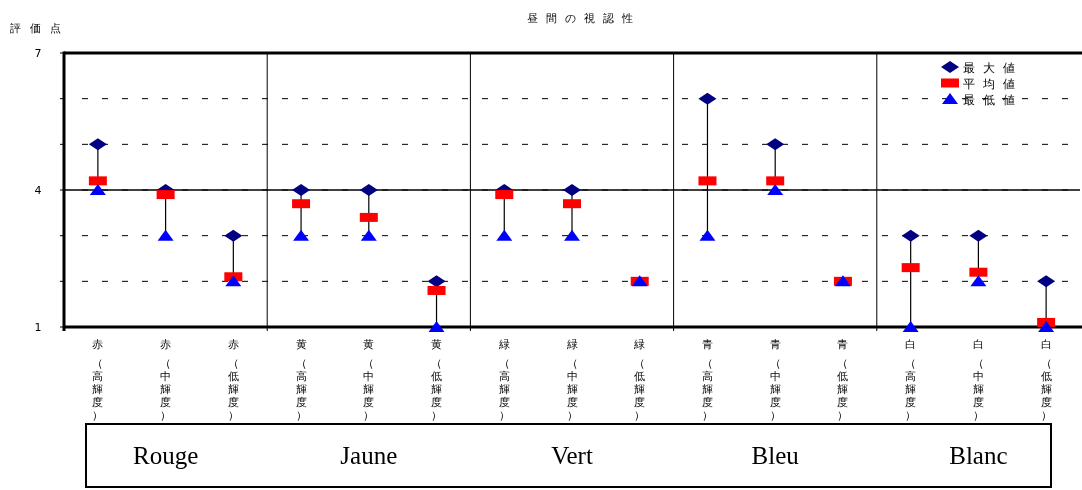 The width and height of the screenshot is (1082, 490). What do you see at coordinates (571, 380) in the screenshot?
I see `x-tick-label: 緑（中輝度）` at bounding box center [571, 380].